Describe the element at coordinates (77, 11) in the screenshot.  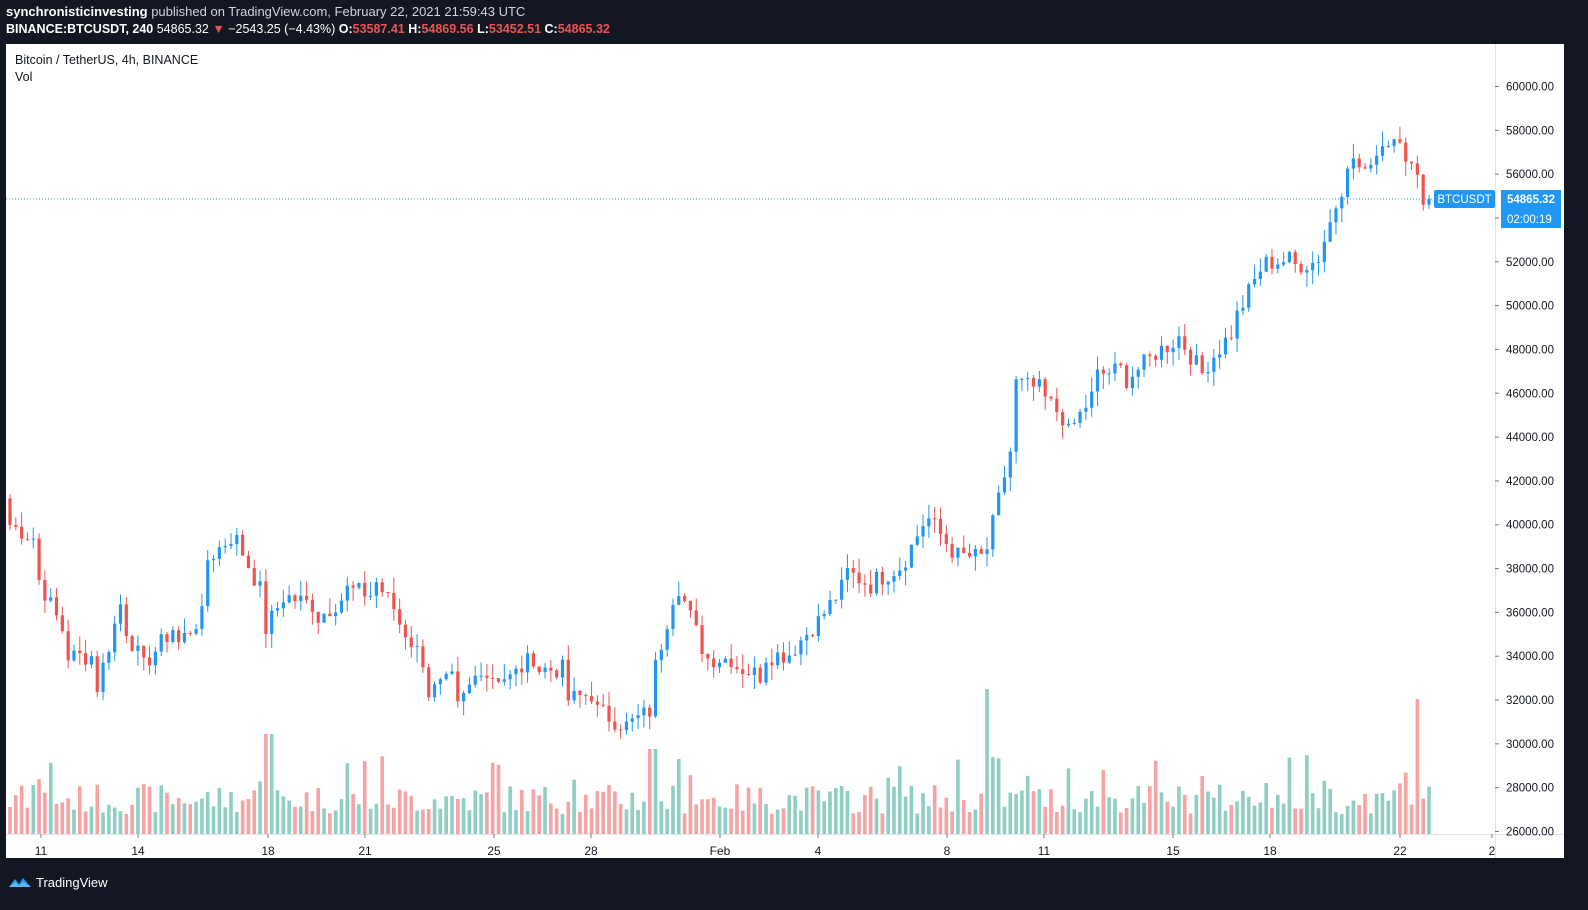
I see `author-link: synchronisticinvesting` at that location.